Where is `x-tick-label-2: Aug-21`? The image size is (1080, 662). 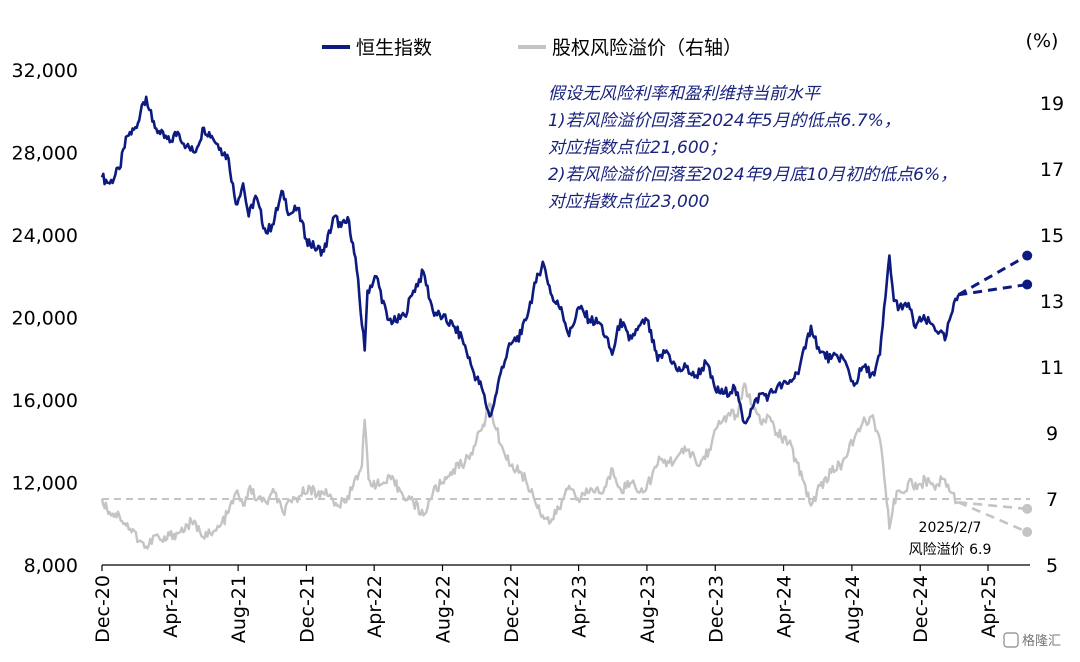
x-tick-label-2: Aug-21 is located at coordinates (239, 609).